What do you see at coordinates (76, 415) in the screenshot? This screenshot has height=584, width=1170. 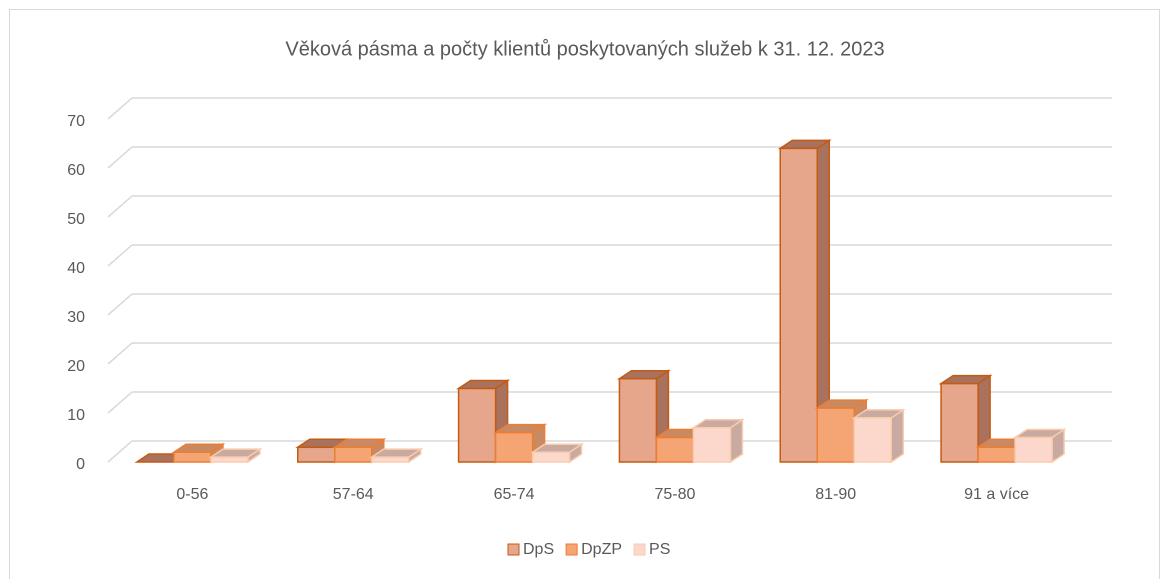 I see `y-tick-label: 10` at bounding box center [76, 415].